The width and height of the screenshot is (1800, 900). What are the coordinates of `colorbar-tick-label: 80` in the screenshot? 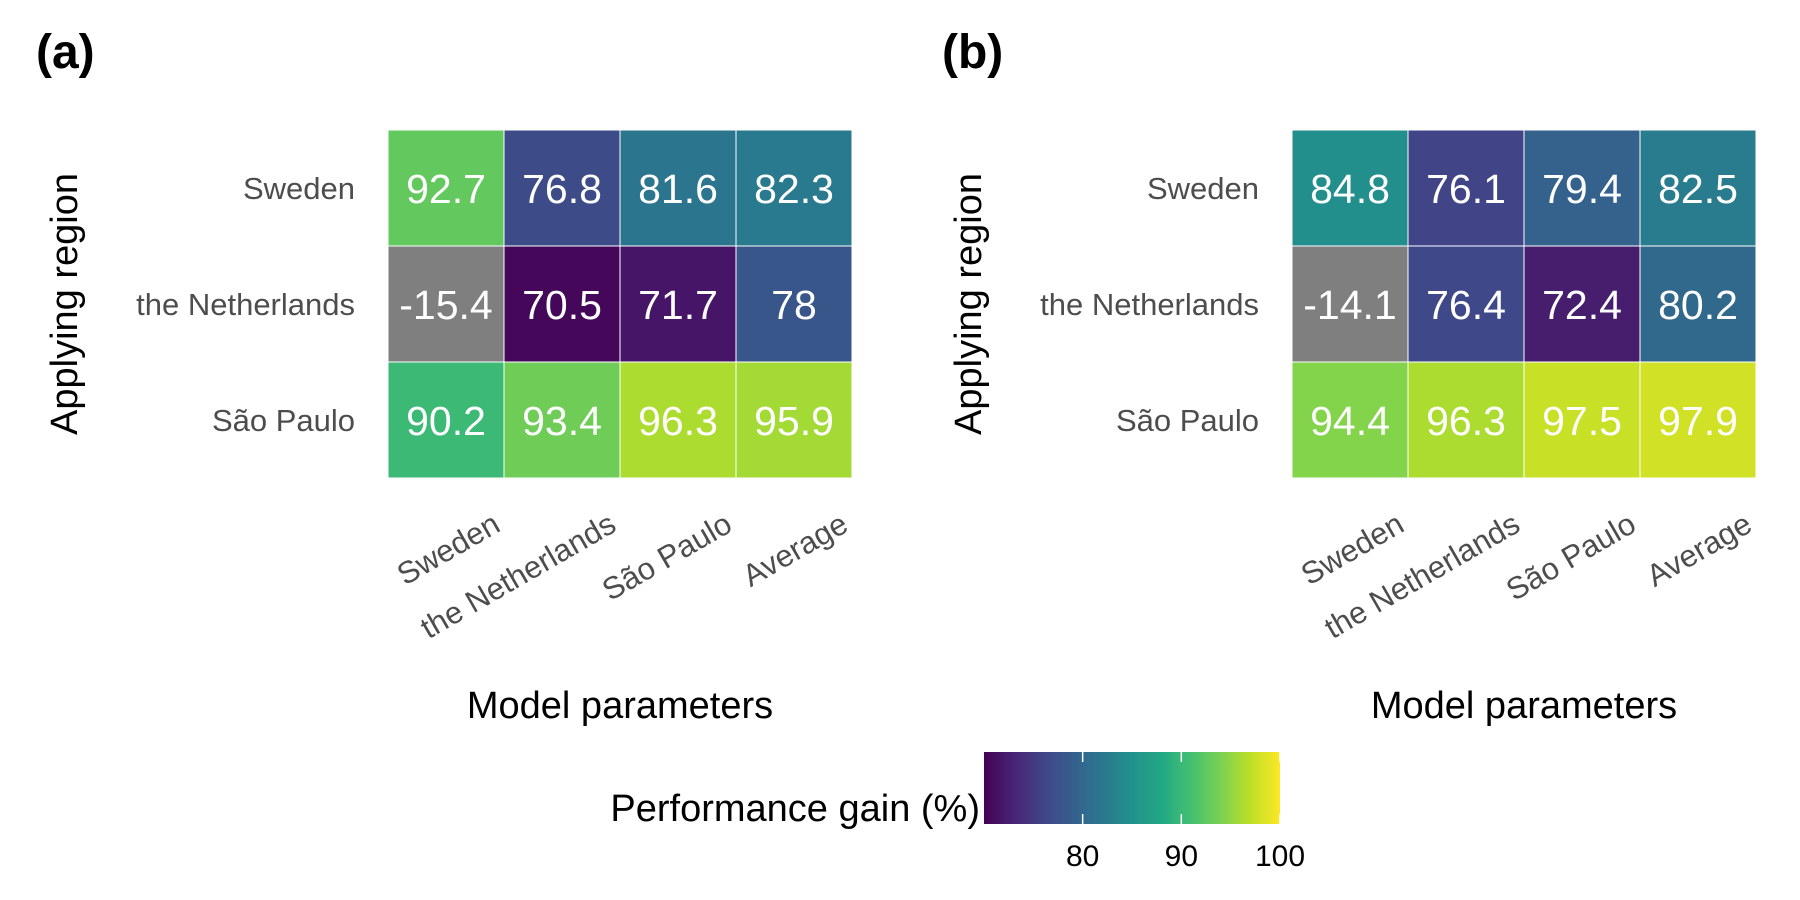 It's located at (1082, 856).